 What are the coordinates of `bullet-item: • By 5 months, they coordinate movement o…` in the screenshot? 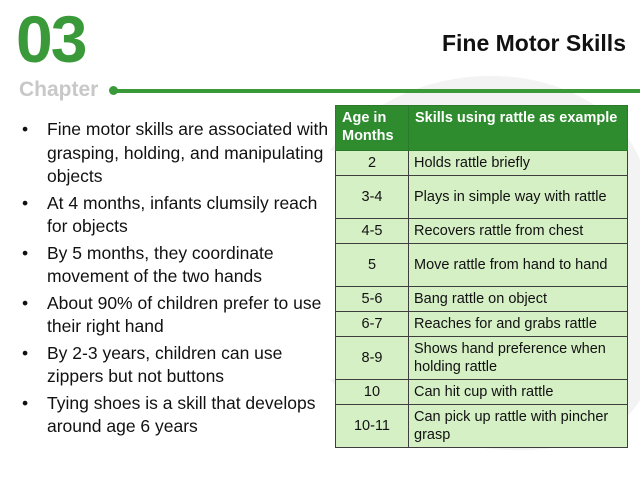 It's located at (177, 265).